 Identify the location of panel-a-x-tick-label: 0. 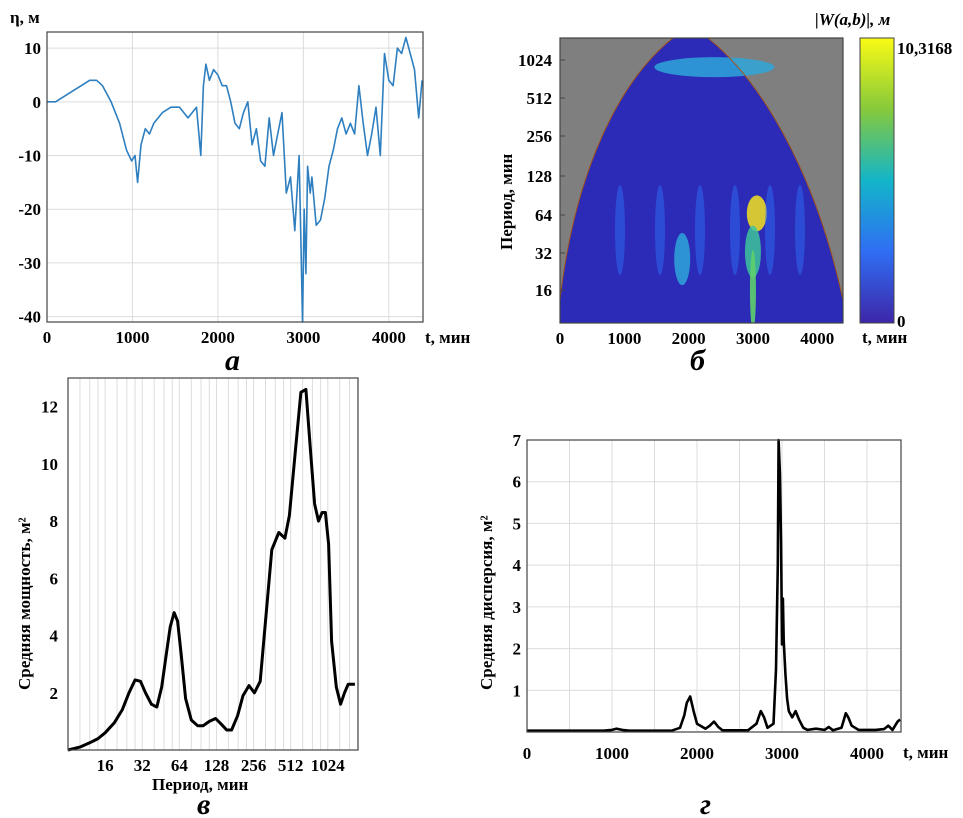
(47, 337).